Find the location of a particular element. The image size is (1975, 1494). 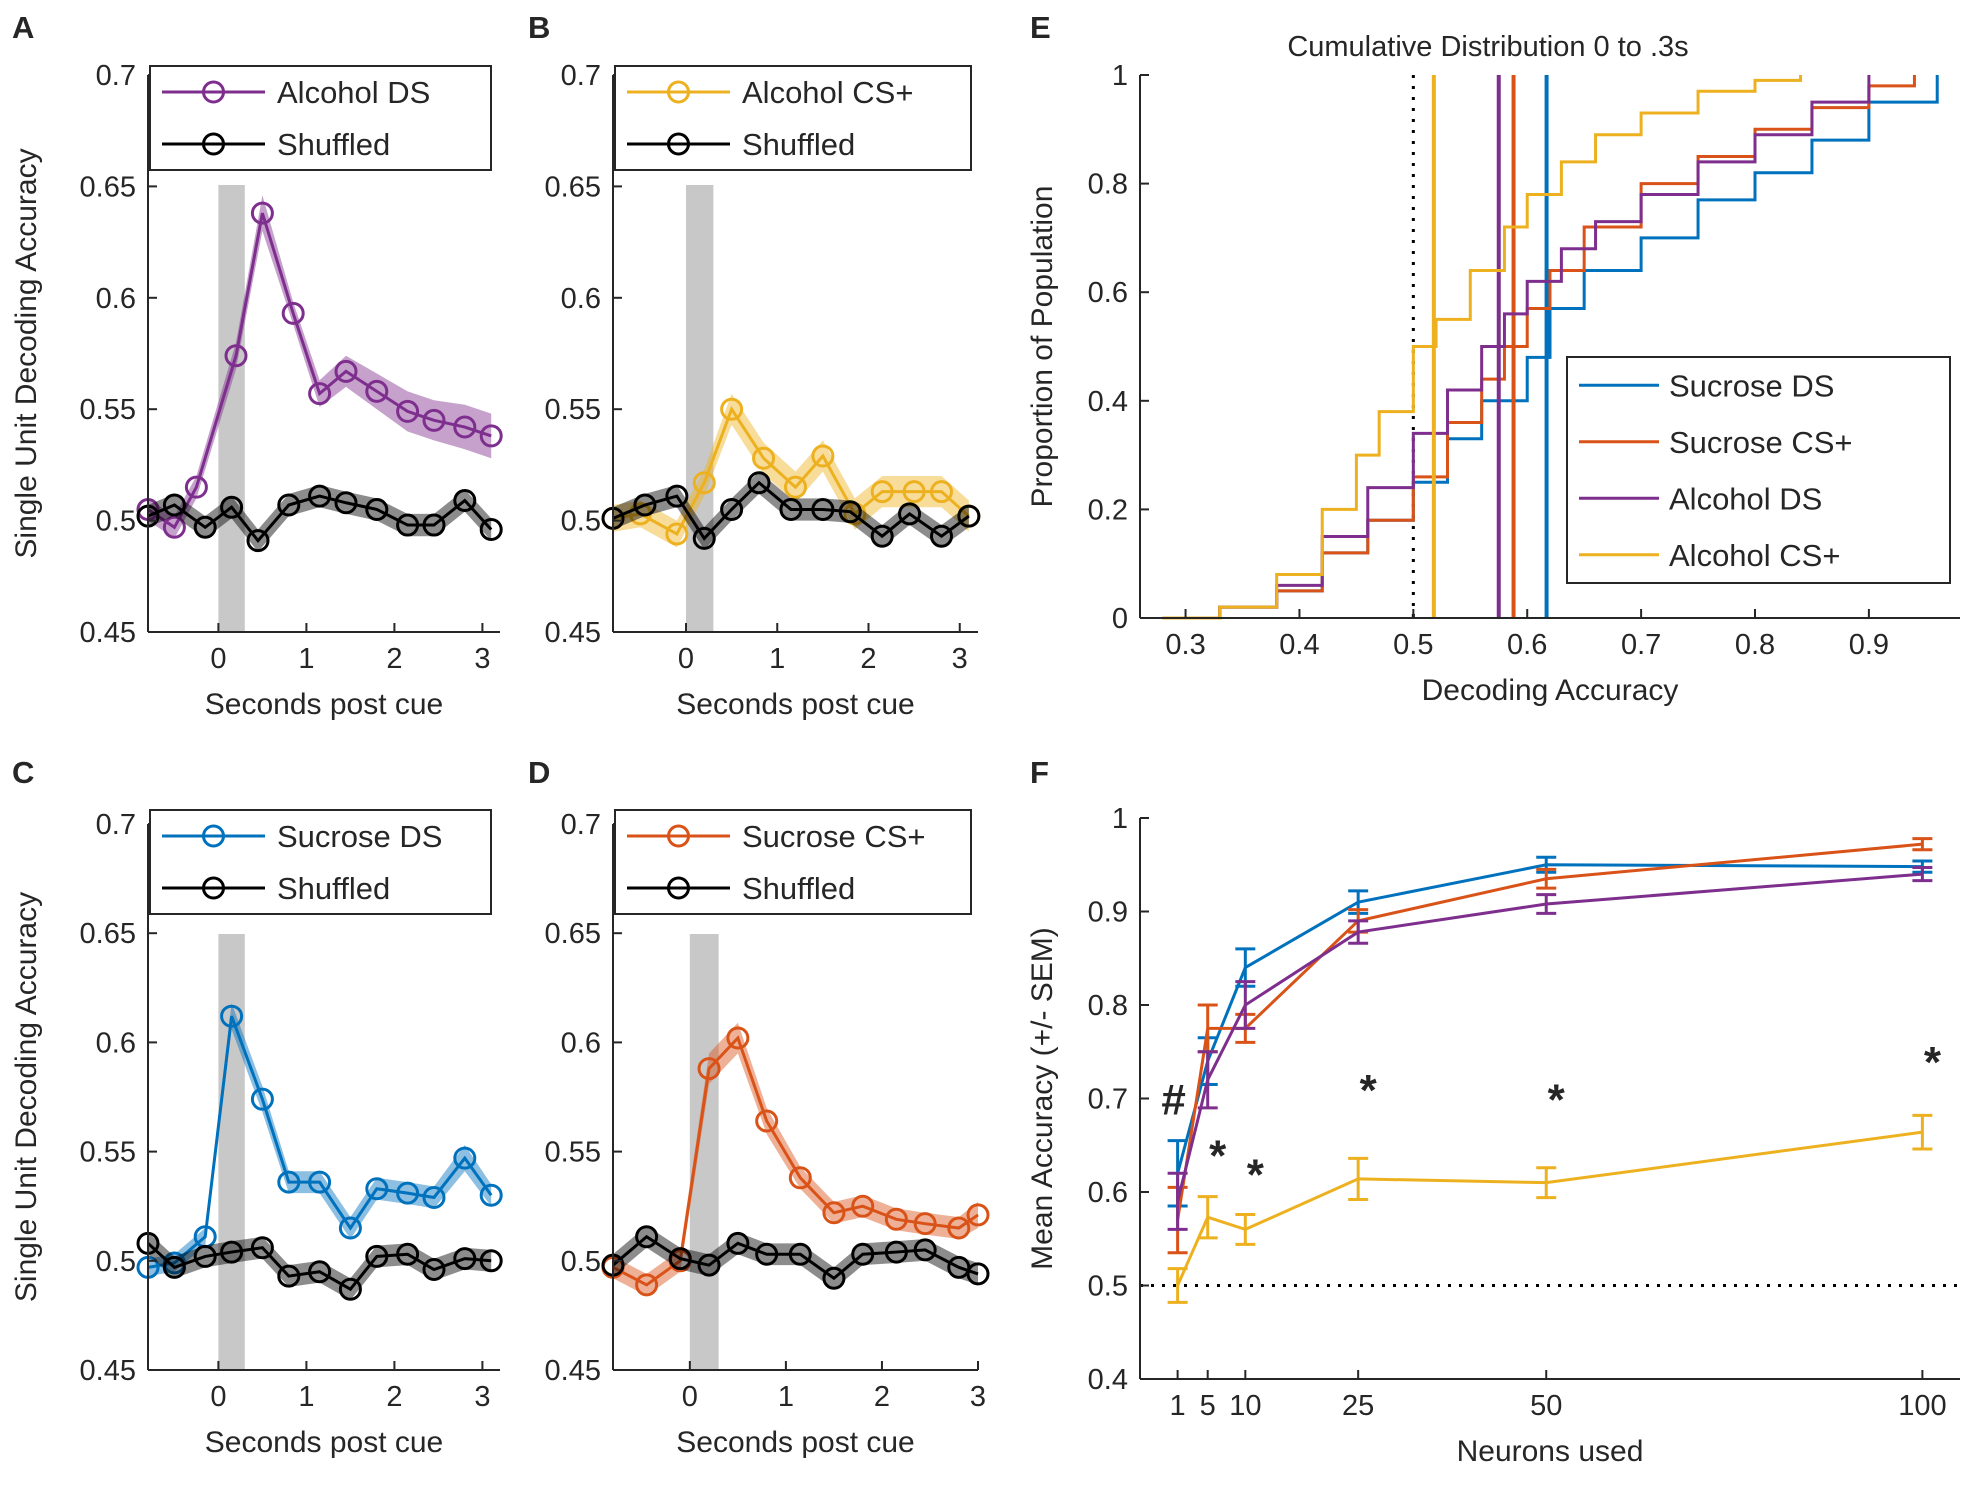

x-tick-label: 2 is located at coordinates (882, 1397).